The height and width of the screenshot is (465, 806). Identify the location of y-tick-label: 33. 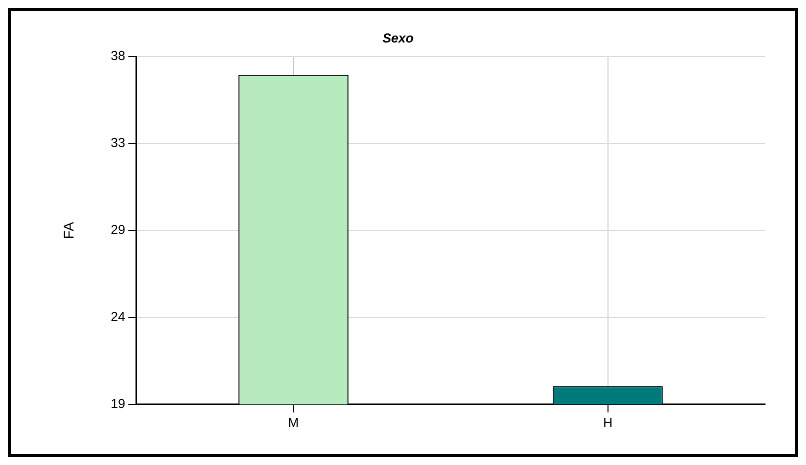
(118, 142).